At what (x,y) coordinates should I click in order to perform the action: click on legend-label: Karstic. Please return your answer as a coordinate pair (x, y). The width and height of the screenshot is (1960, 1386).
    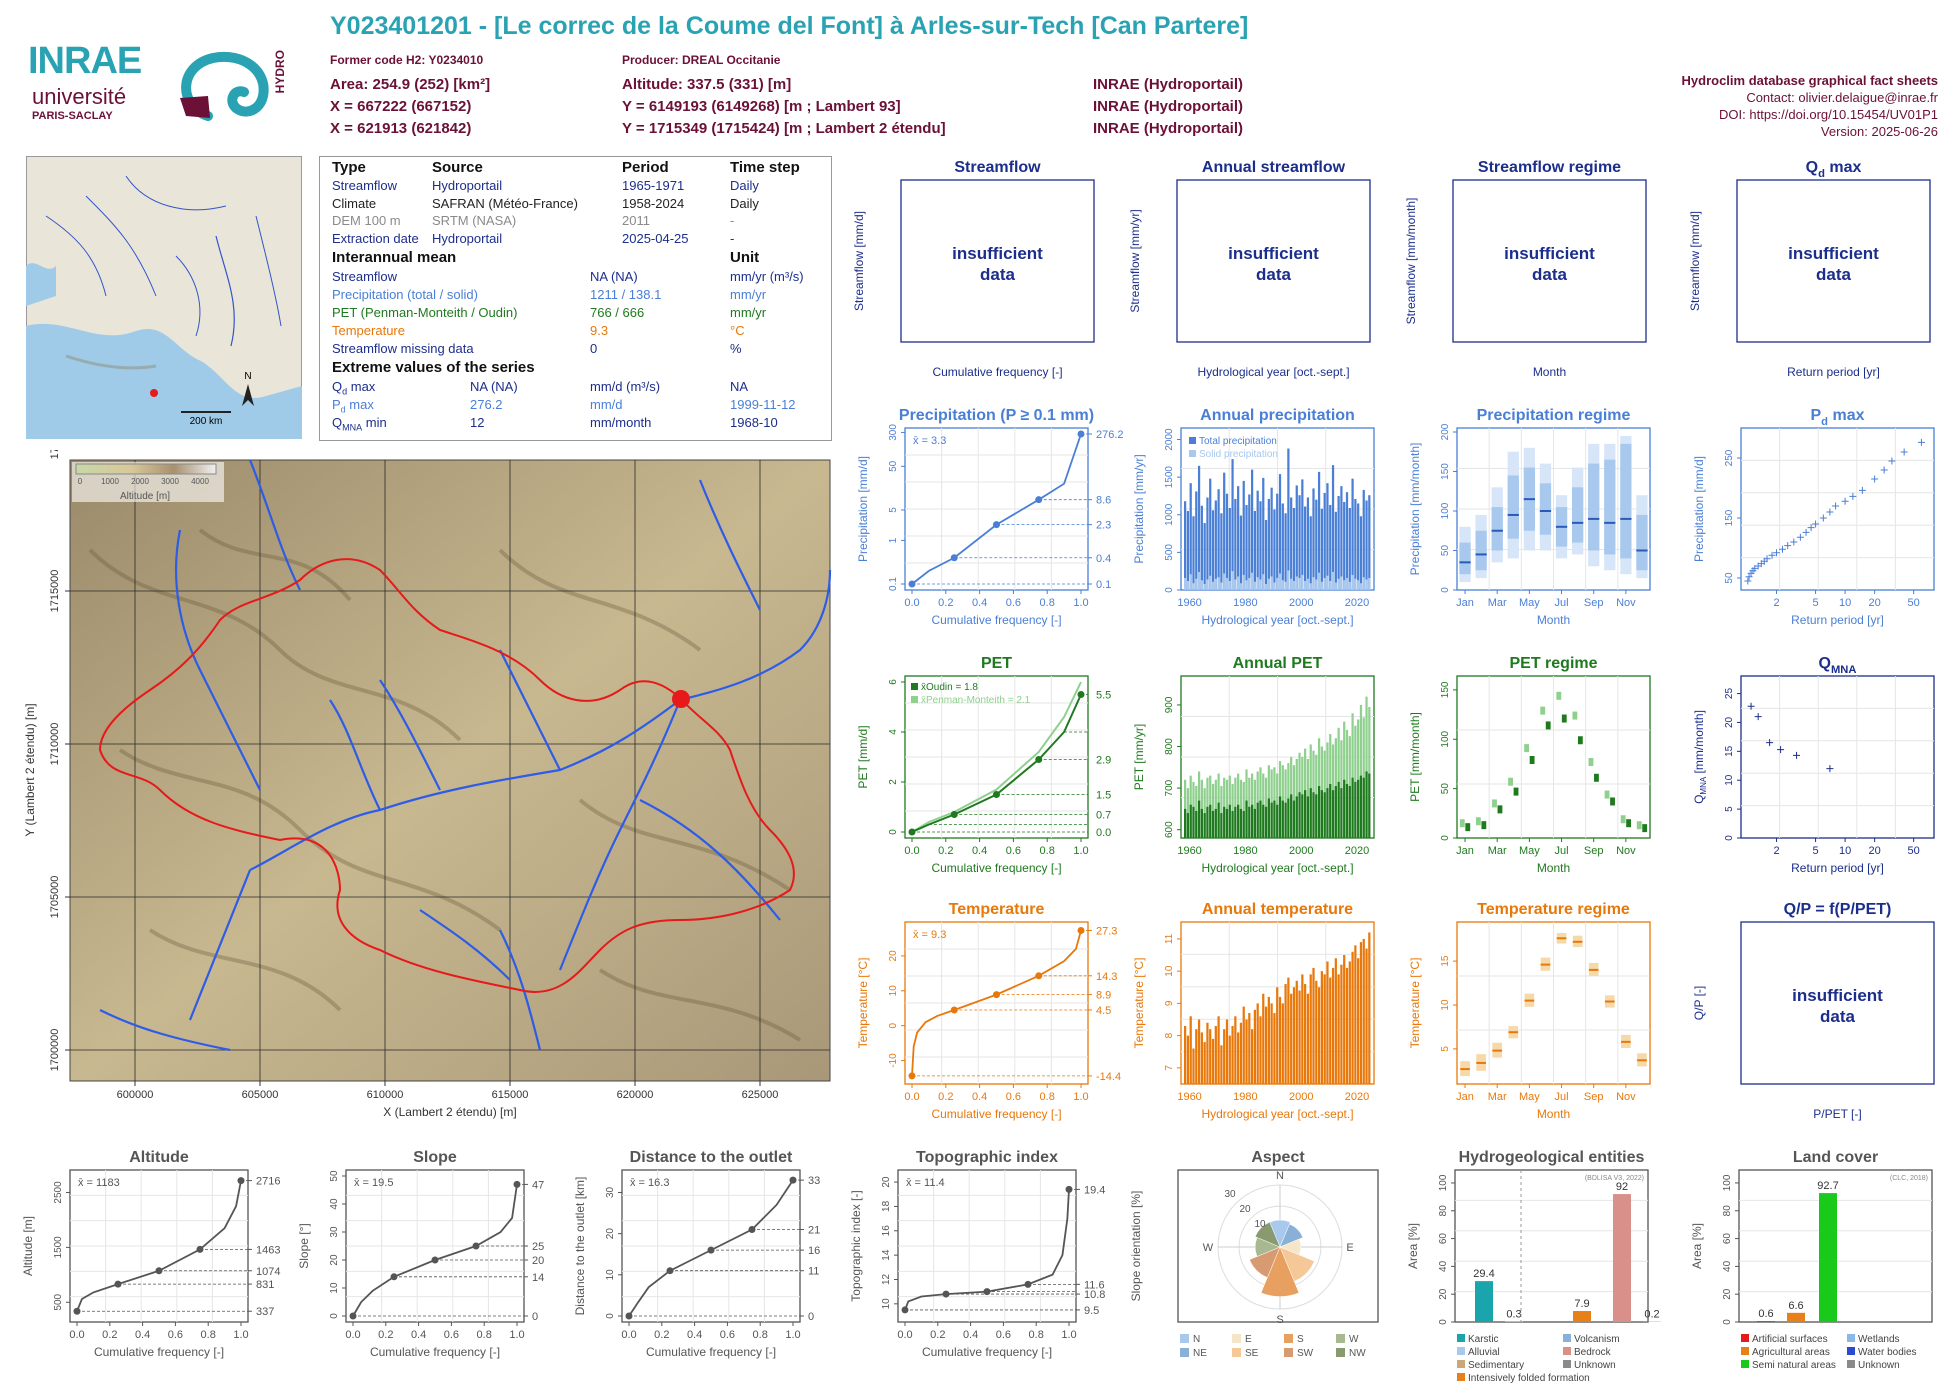
    Looking at the image, I should click on (1483, 1339).